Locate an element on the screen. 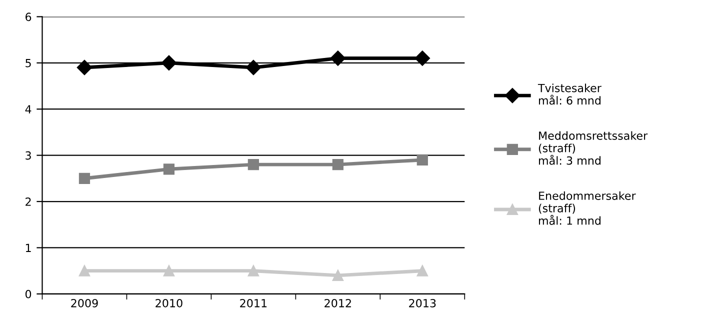 The image size is (704, 334). y-tick-label: 1 is located at coordinates (28, 248).